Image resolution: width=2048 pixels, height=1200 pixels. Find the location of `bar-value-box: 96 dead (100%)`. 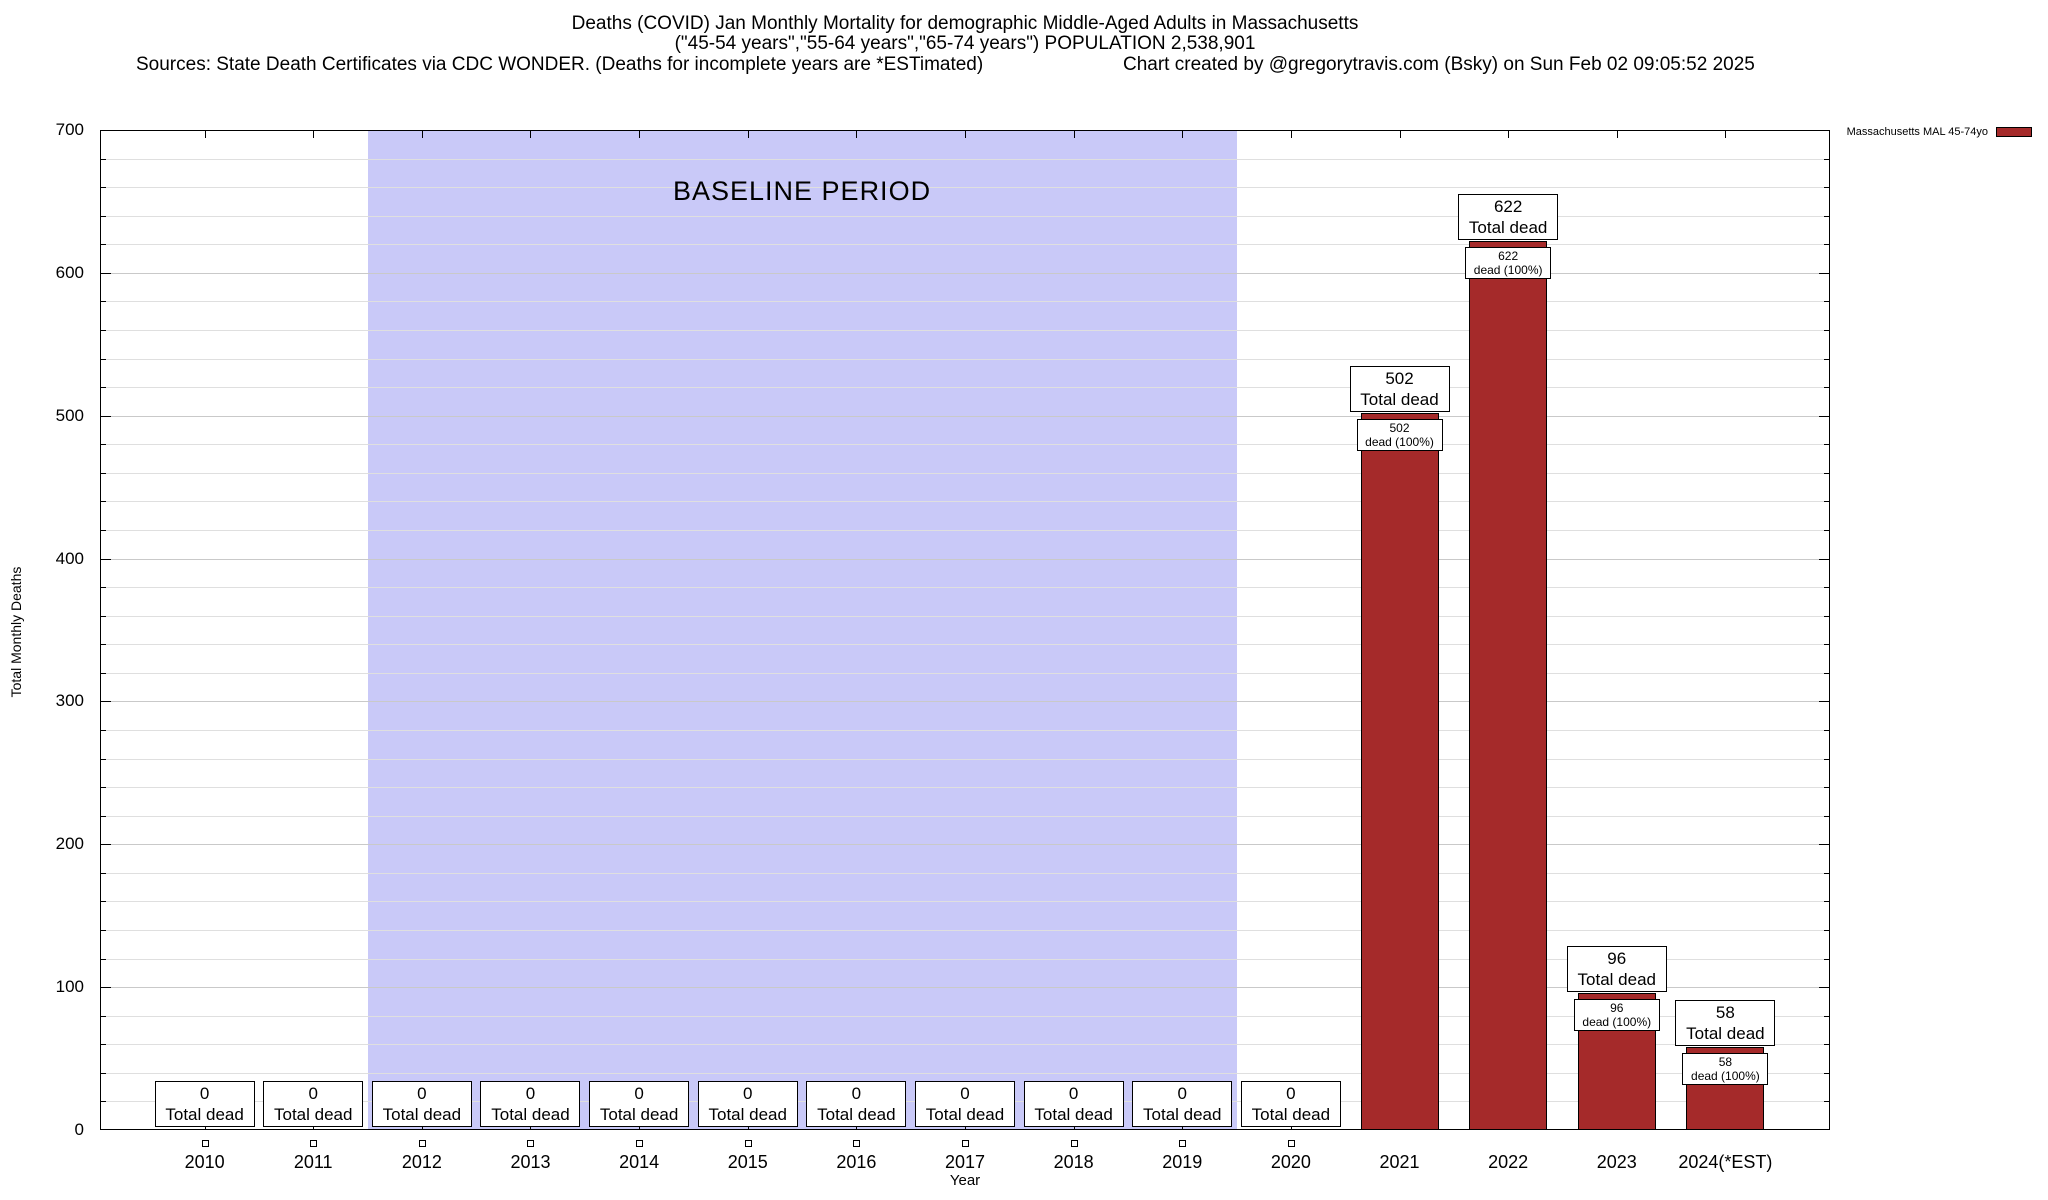

bar-value-box: 96 dead (100%) is located at coordinates (1616, 1014).